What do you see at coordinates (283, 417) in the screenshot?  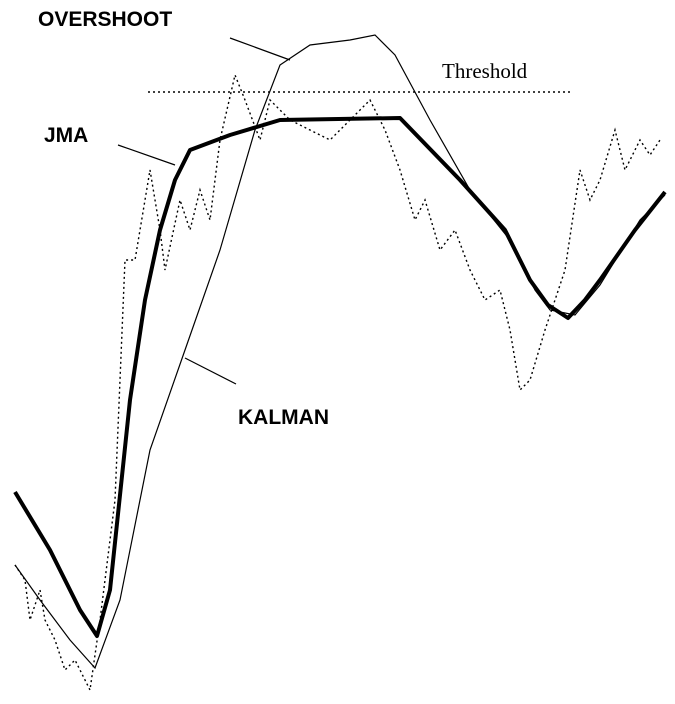 I see `kalman-label: KALMAN` at bounding box center [283, 417].